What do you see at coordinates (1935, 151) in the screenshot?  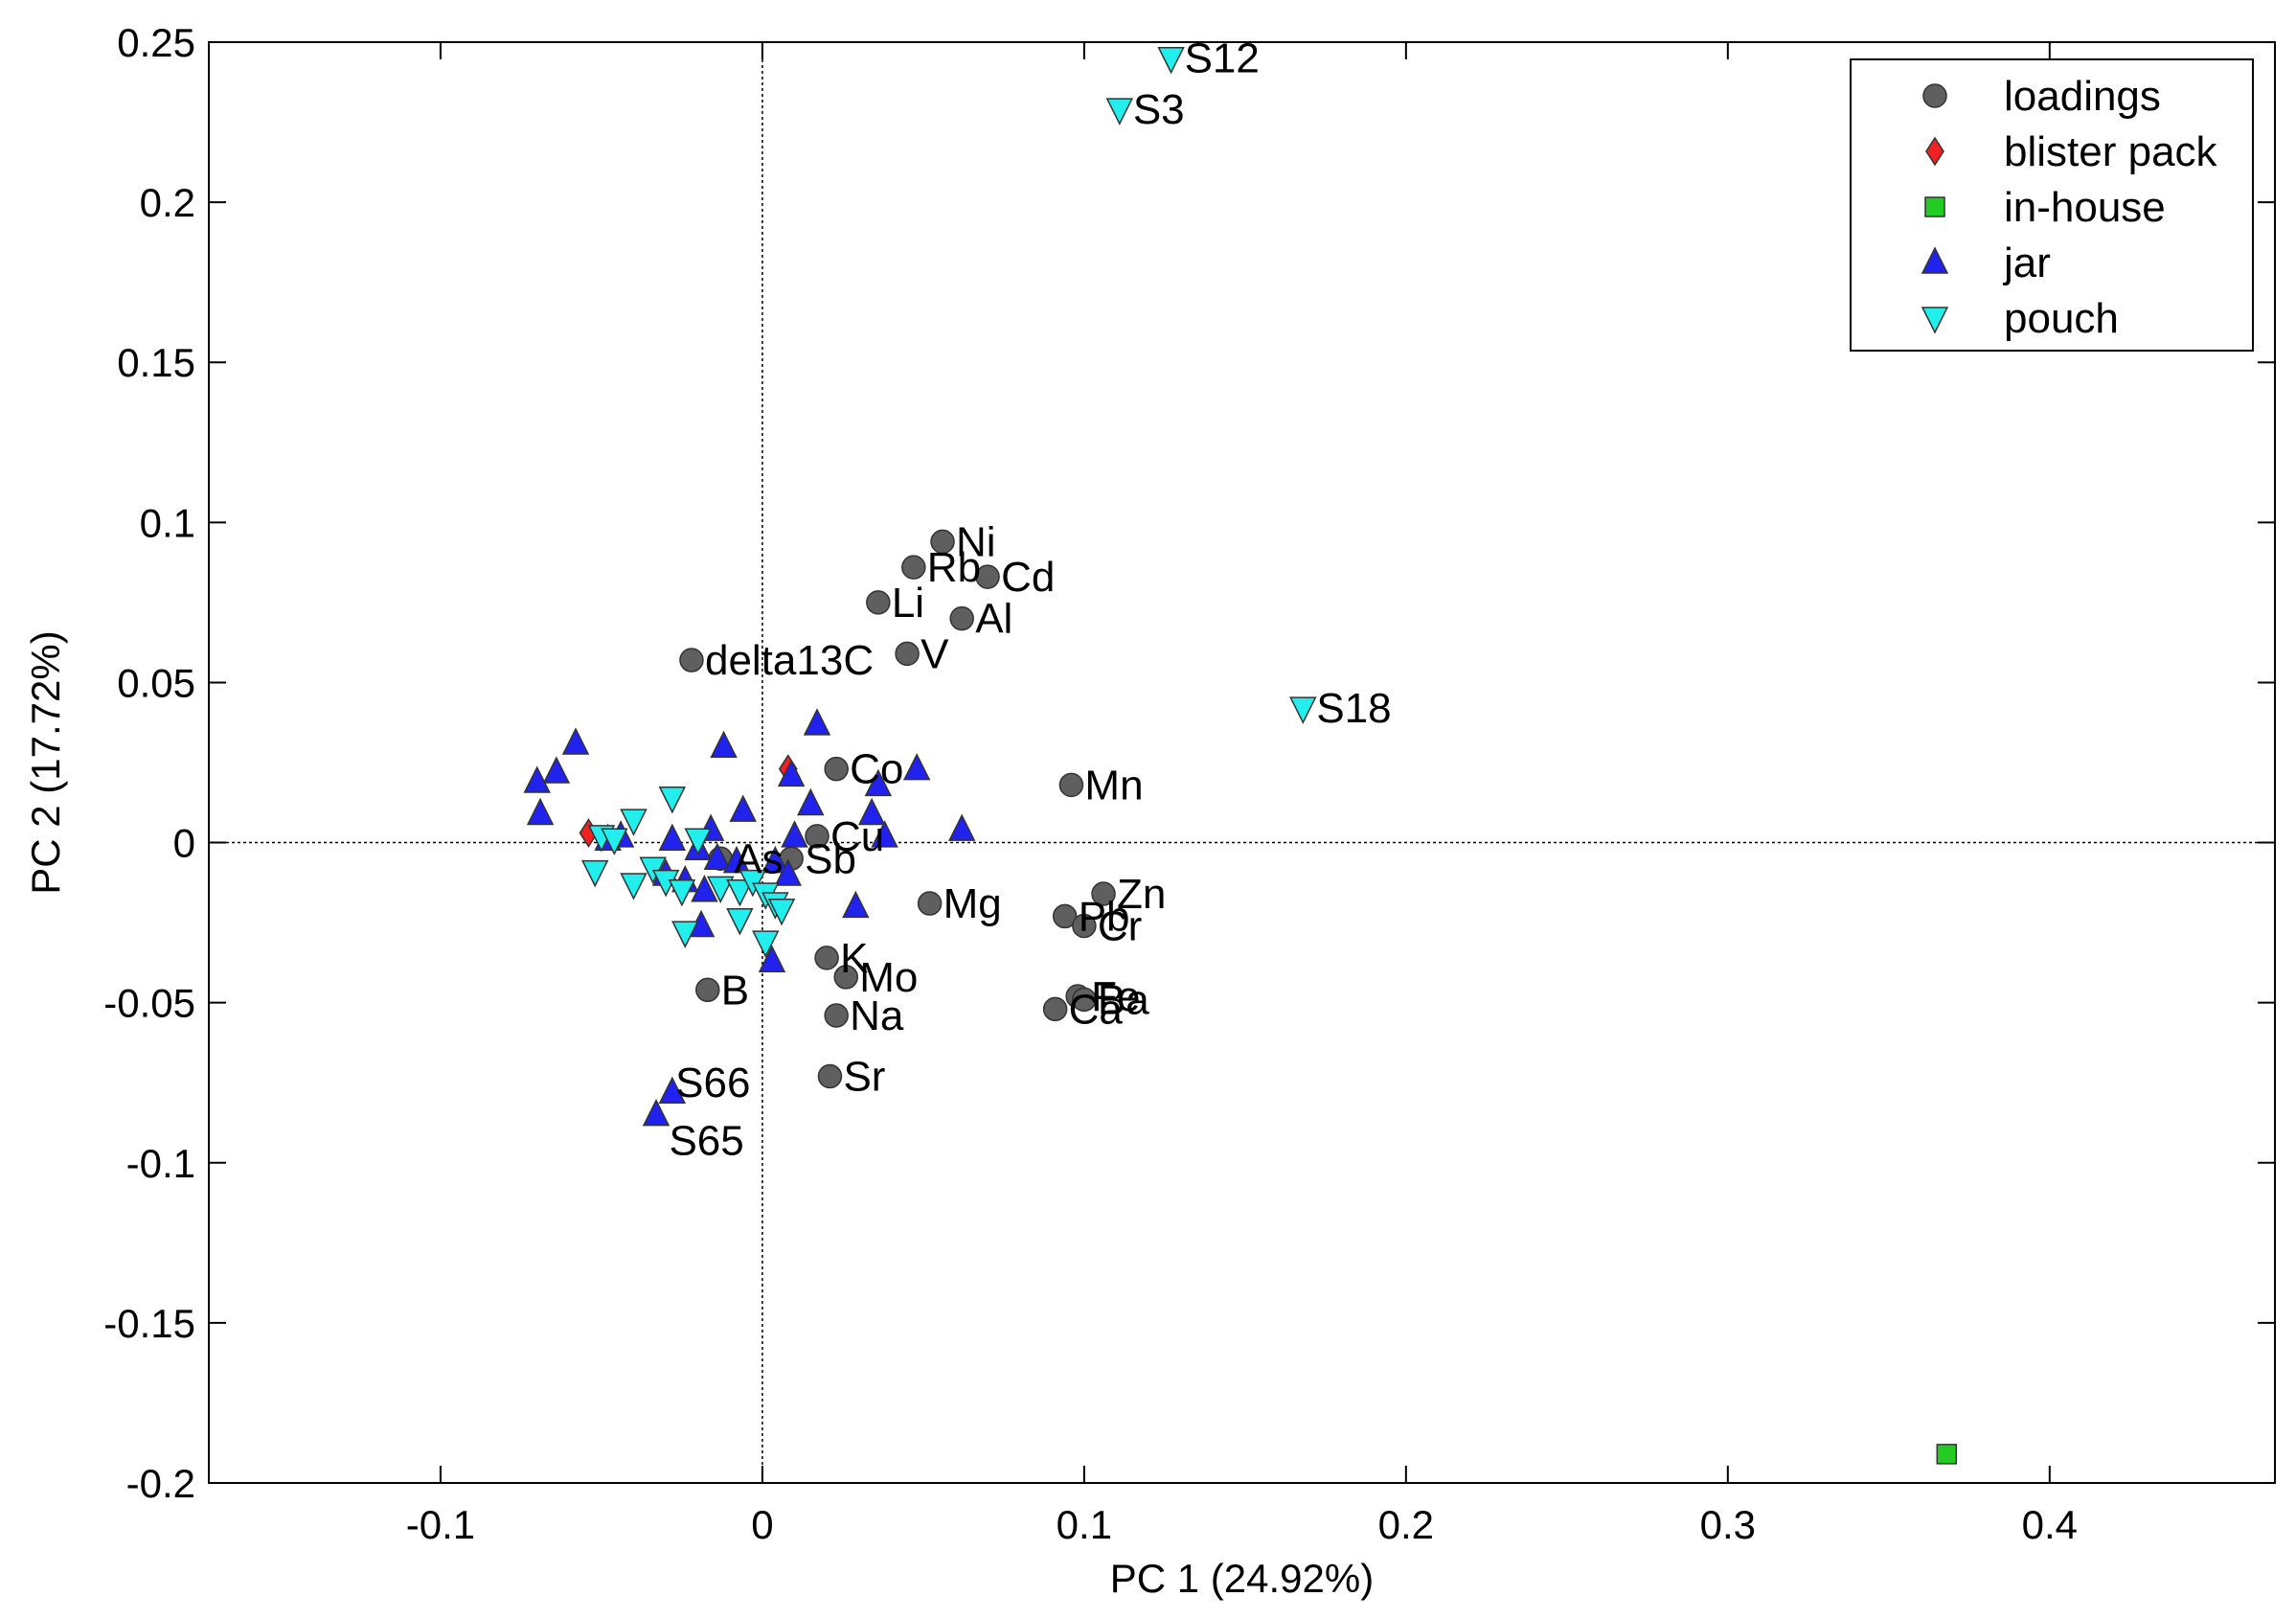 I see `legend-marker-blister-pack` at bounding box center [1935, 151].